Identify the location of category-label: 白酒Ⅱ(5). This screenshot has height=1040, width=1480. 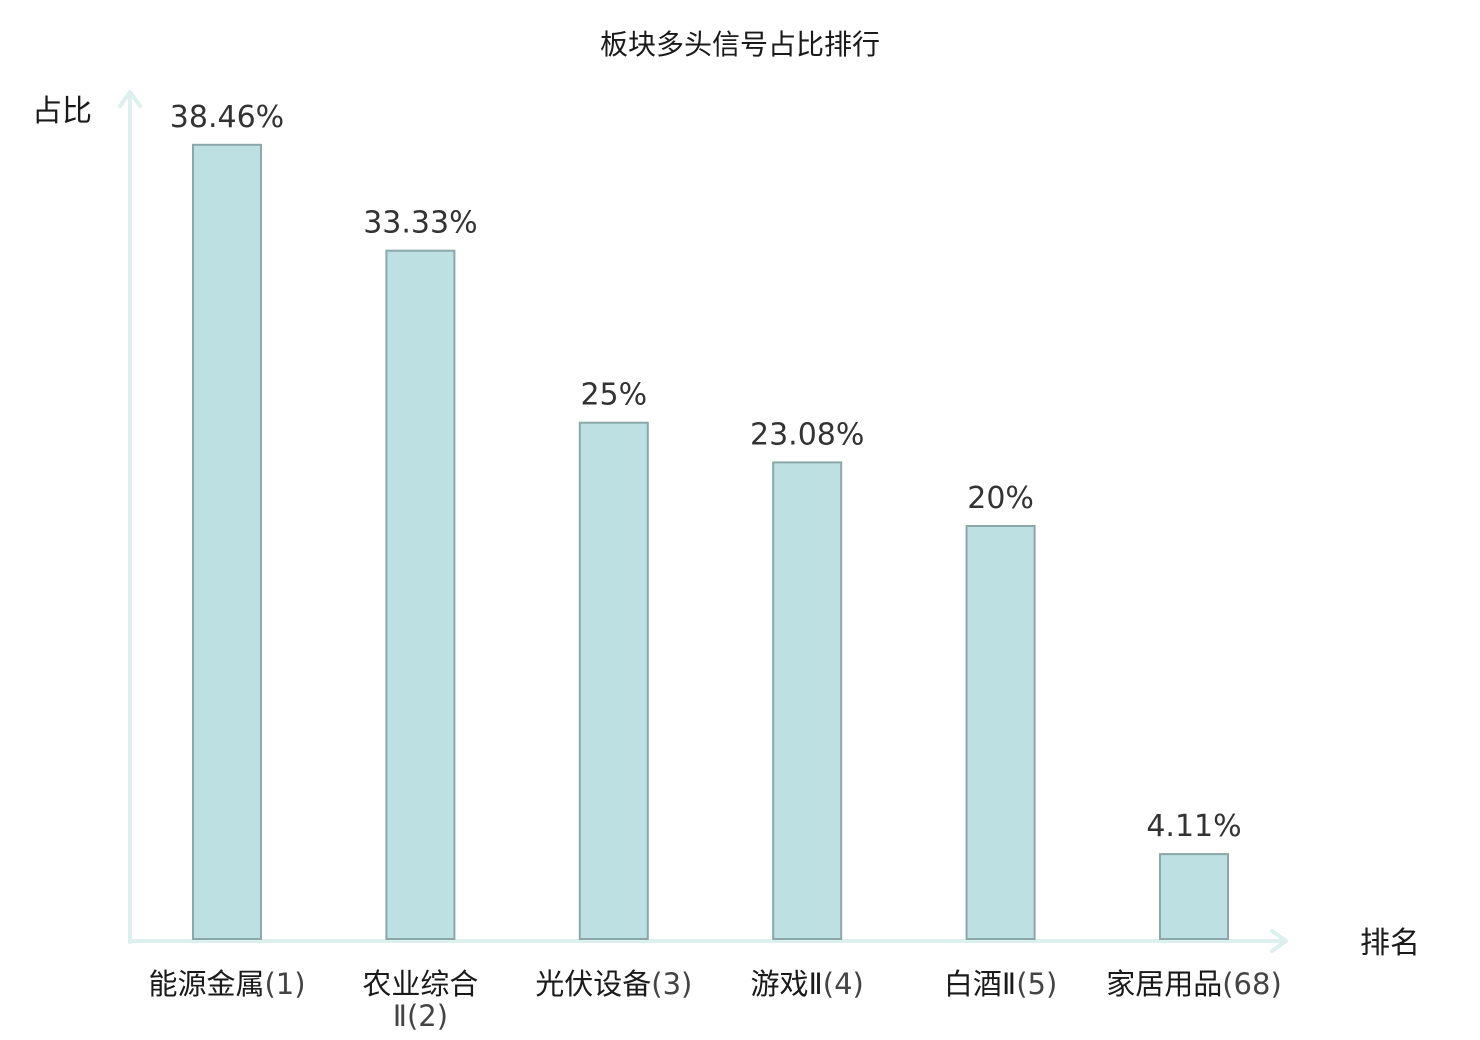
(1000, 984).